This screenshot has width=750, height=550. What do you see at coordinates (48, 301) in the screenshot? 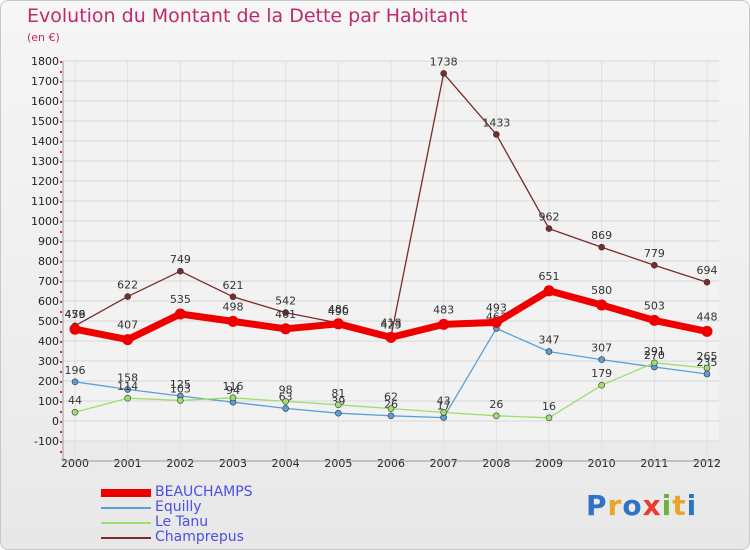
I see `y-tick-label: 600` at bounding box center [48, 301].